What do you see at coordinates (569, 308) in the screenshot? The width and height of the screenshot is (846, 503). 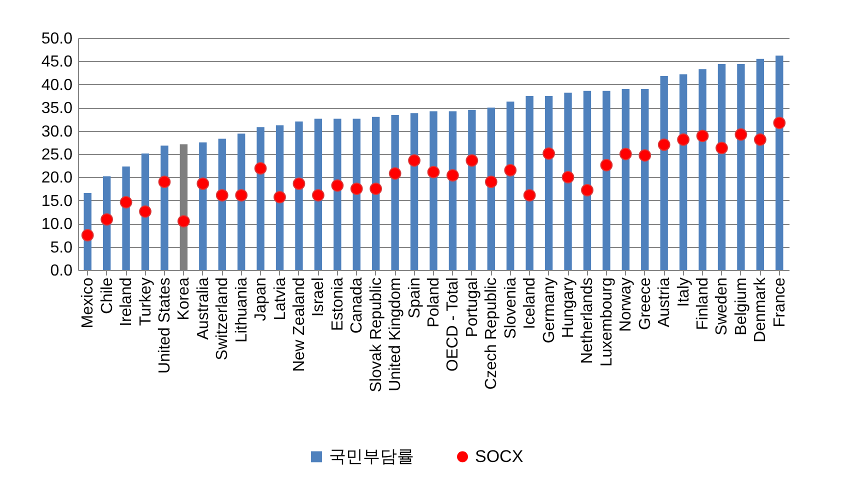 I see `x-tick-label: Hungary` at bounding box center [569, 308].